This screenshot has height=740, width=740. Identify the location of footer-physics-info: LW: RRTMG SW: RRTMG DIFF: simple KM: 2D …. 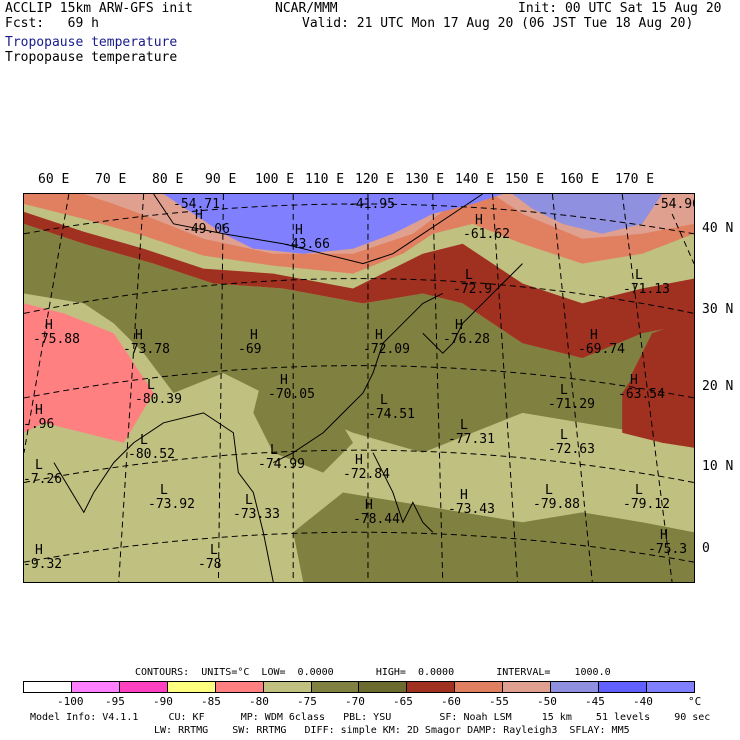
(392, 730).